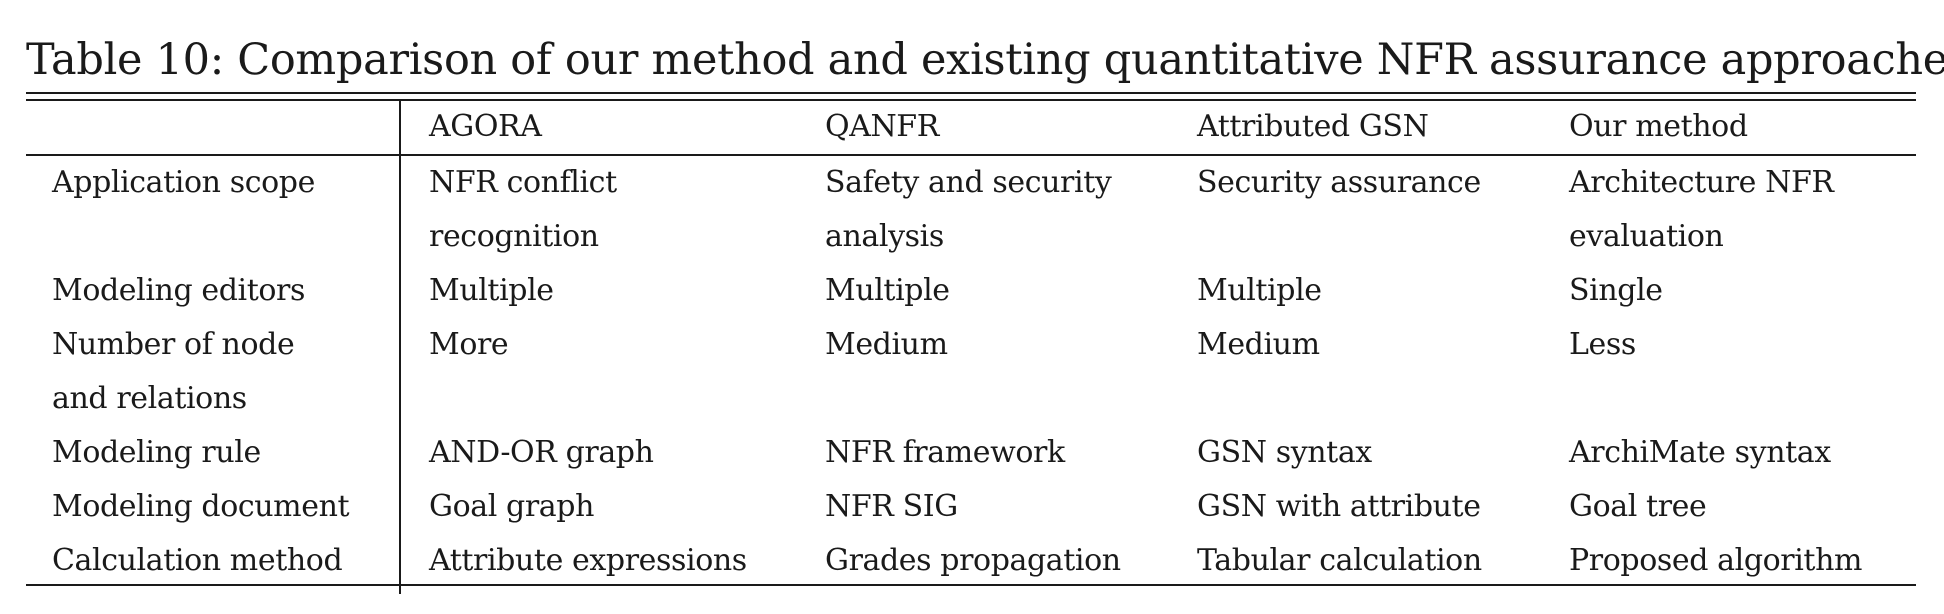  Describe the element at coordinates (971, 93) in the screenshot. I see `top-double-rule-upper` at that location.